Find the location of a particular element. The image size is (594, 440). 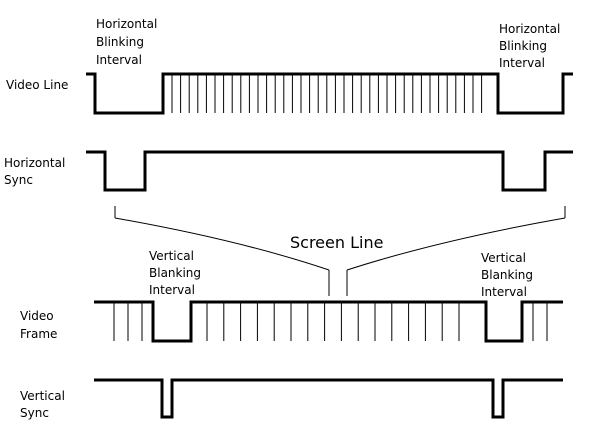

vertical-sync-label-1: Vertical is located at coordinates (42, 396).